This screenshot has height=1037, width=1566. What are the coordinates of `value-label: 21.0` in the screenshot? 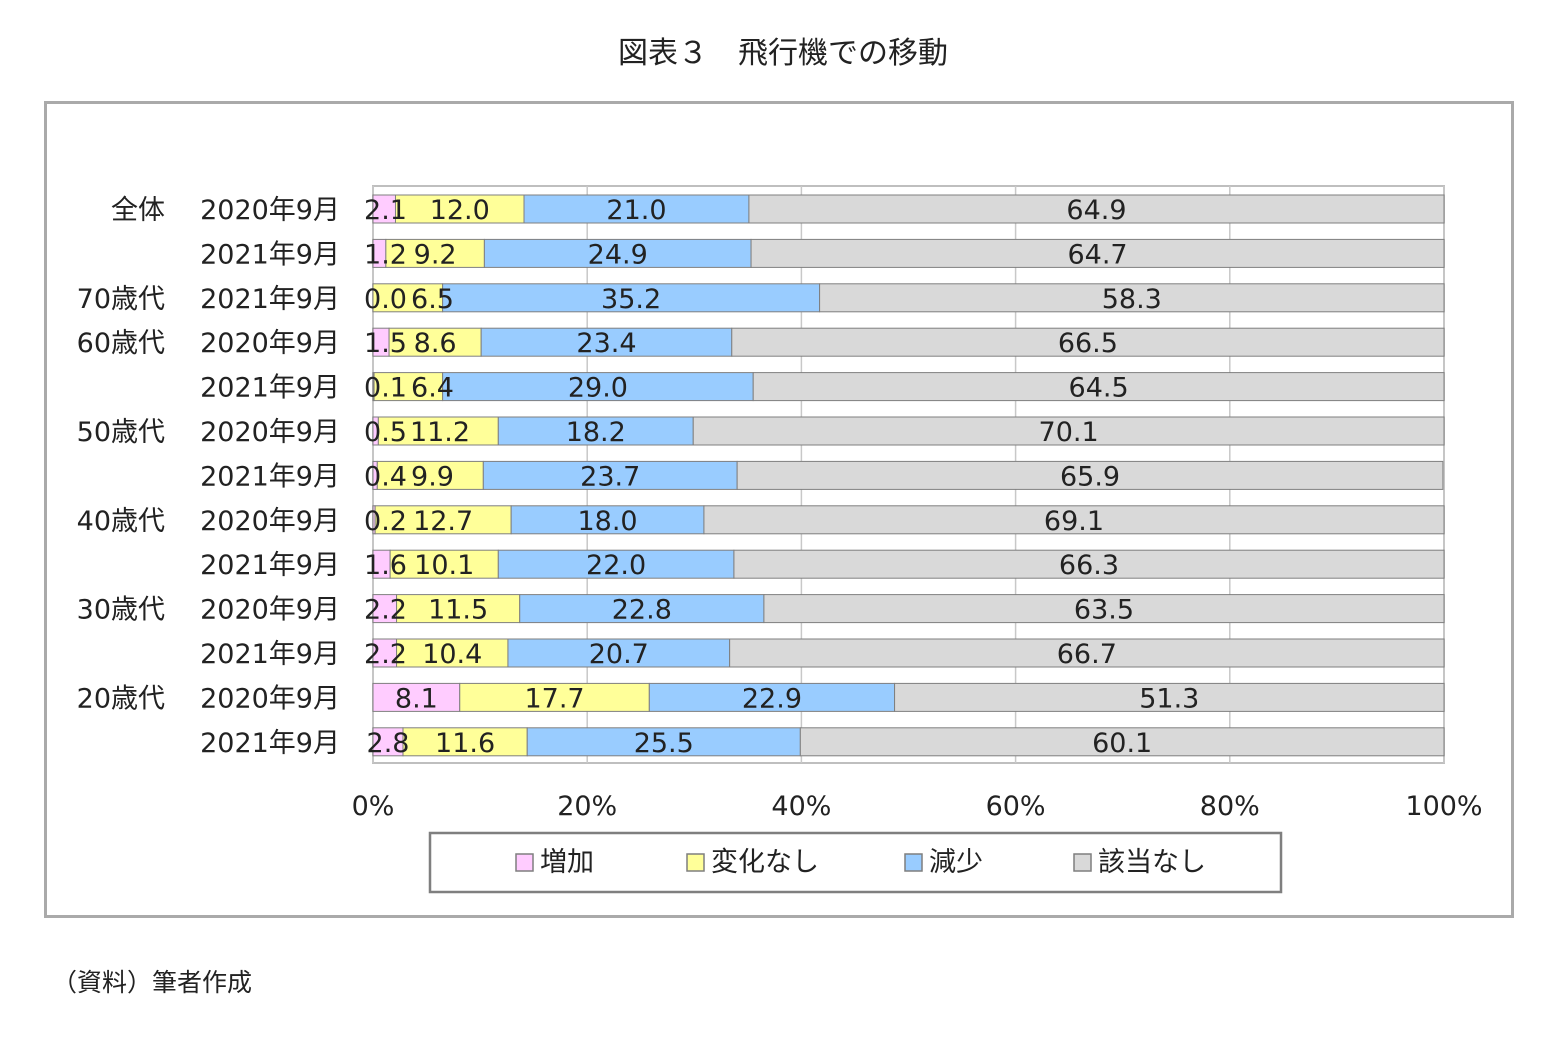 It's located at (636, 210).